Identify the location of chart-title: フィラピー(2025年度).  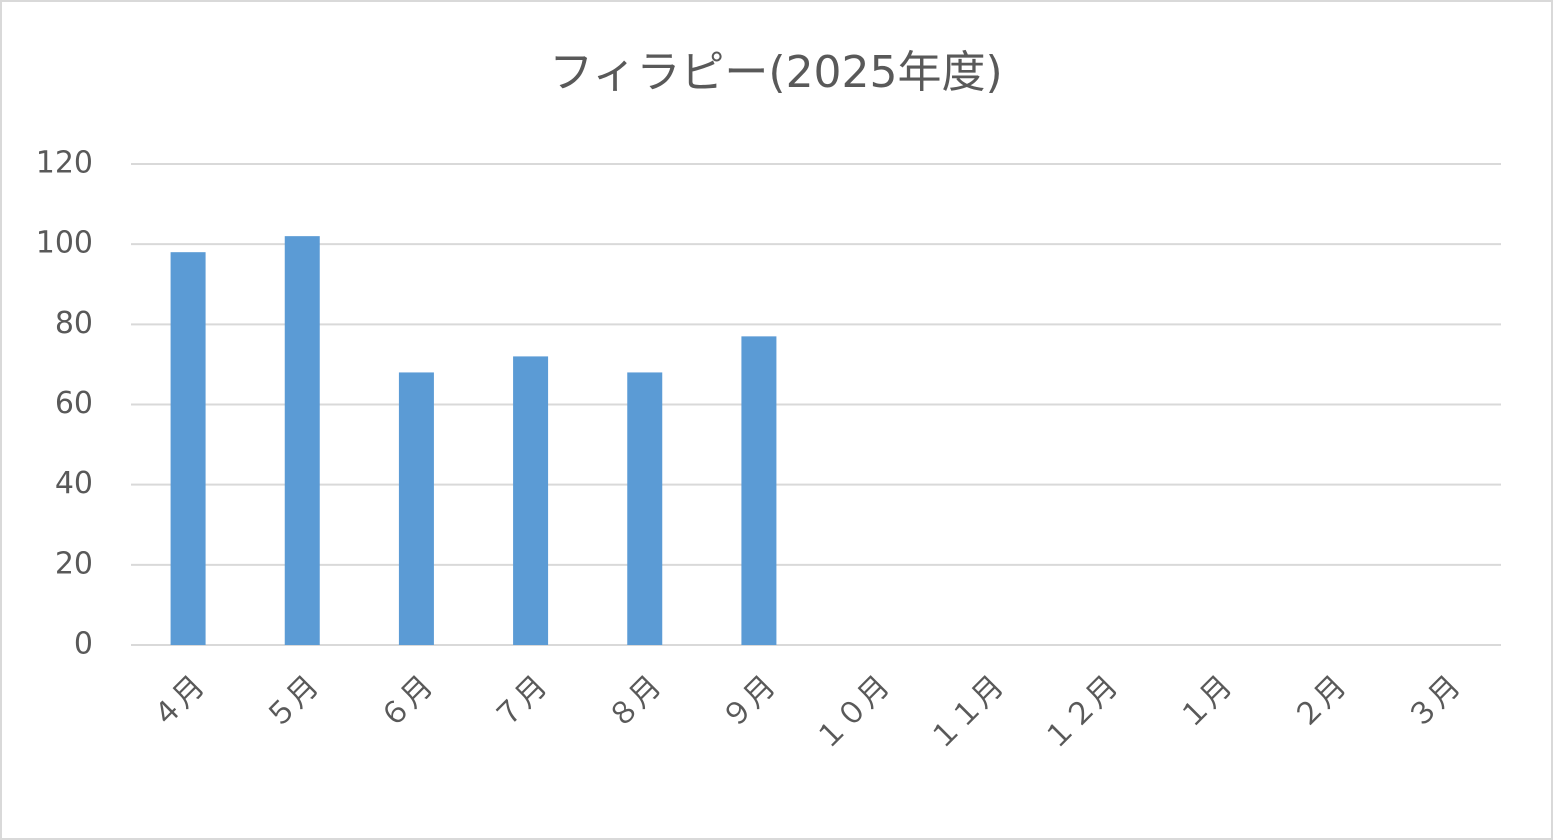
(775, 72).